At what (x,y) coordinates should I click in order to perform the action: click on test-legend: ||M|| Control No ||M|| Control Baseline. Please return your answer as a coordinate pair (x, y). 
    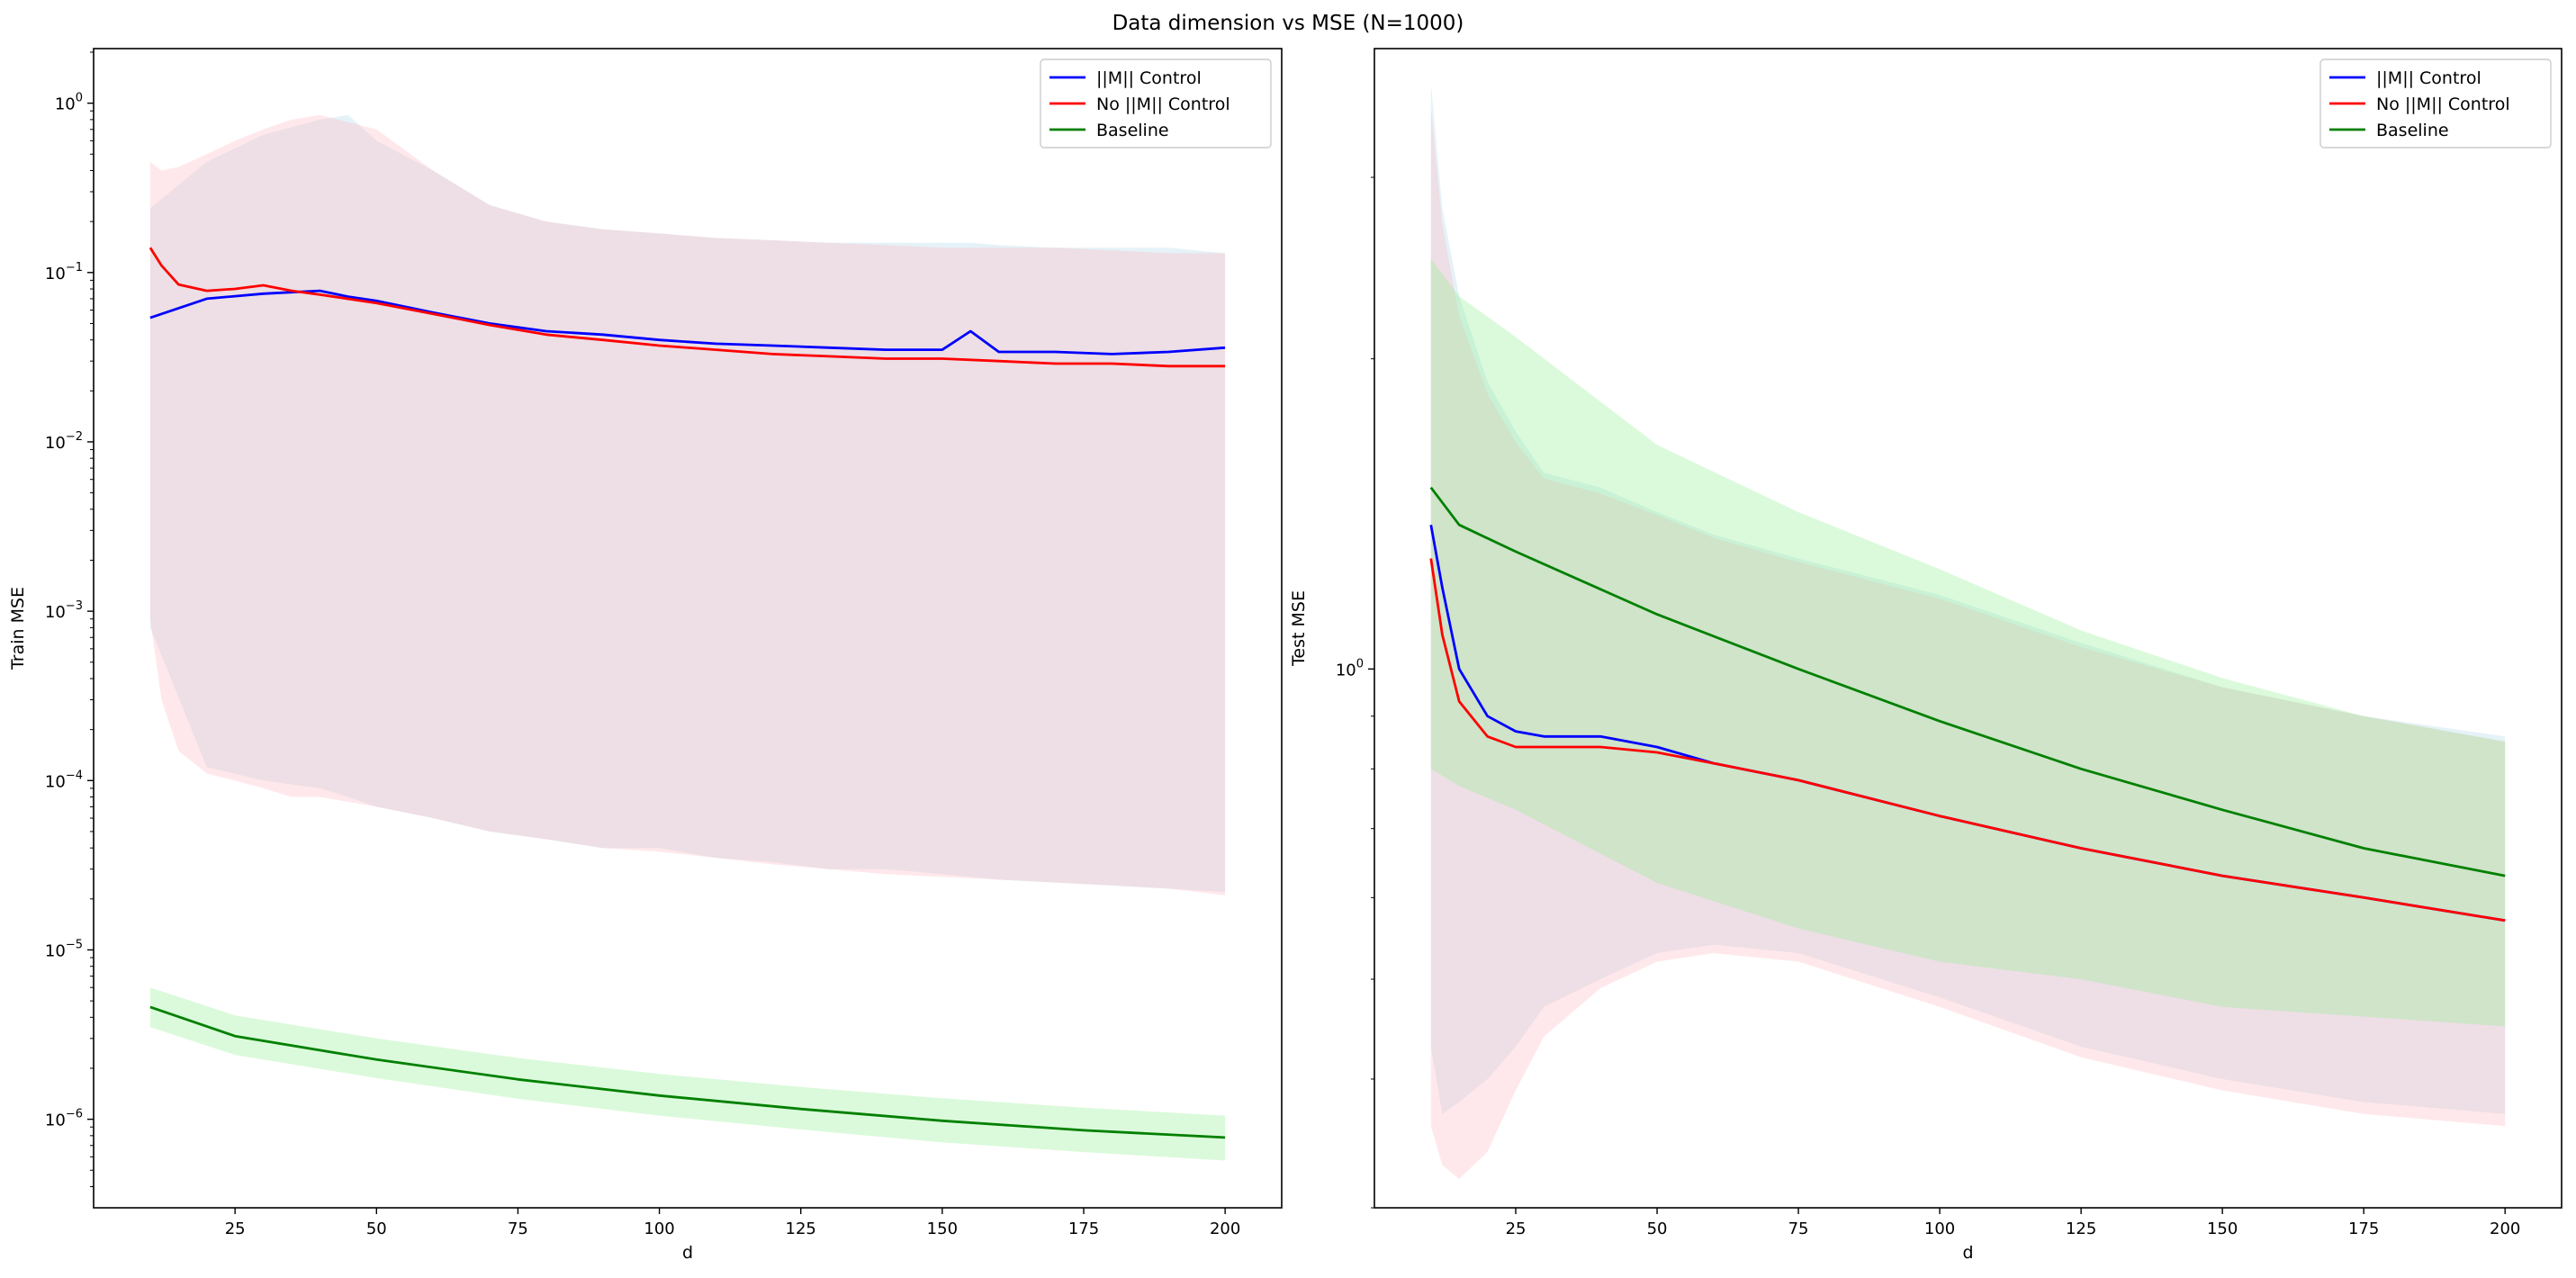
    Looking at the image, I should click on (2435, 103).